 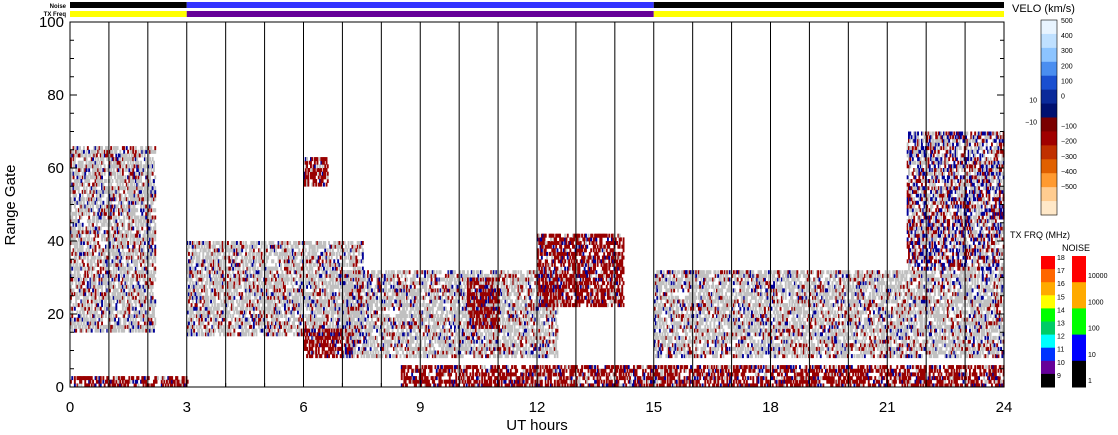 What do you see at coordinates (187, 407) in the screenshot?
I see `x-tick-label: 3` at bounding box center [187, 407].